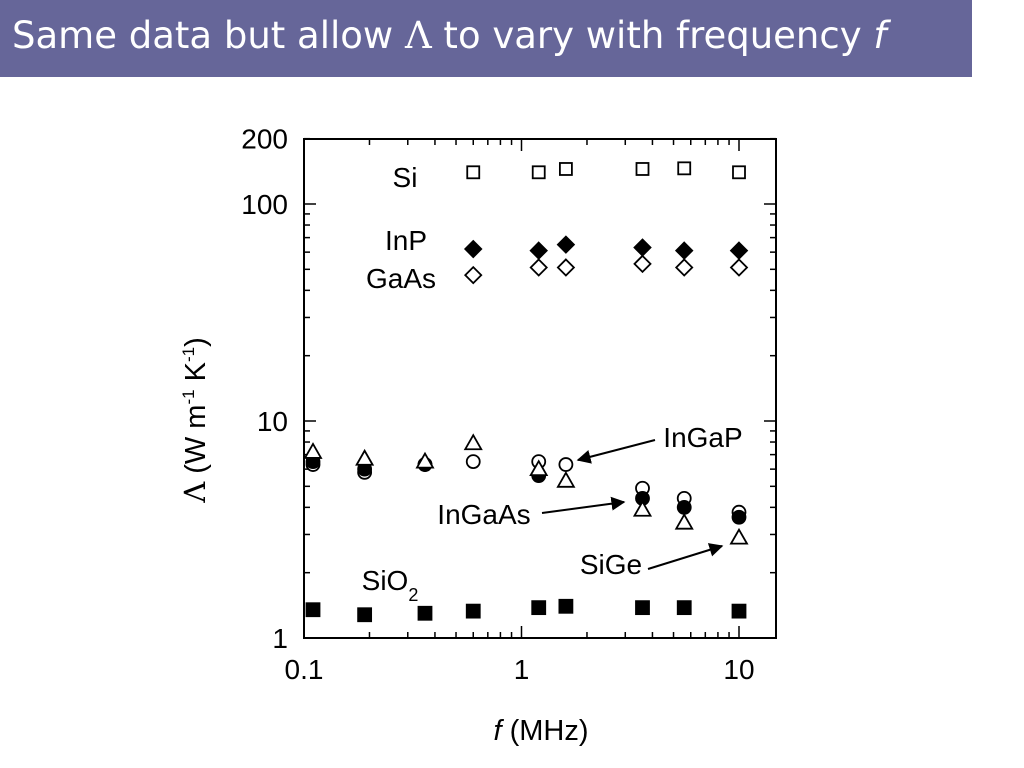 The height and width of the screenshot is (768, 1024). I want to click on series-sige, so click(526, 489).